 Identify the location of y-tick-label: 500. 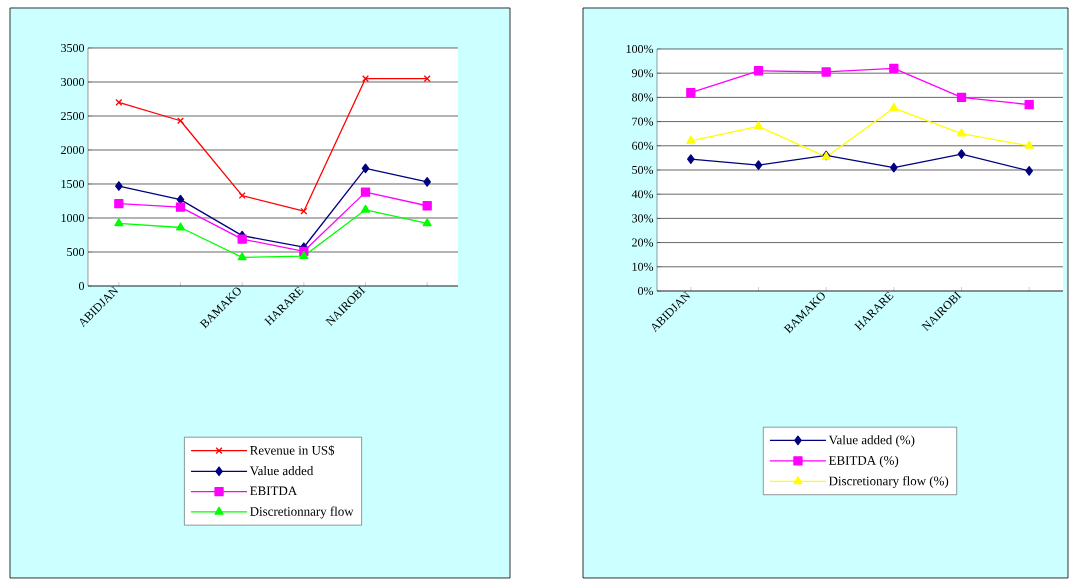
(76, 252).